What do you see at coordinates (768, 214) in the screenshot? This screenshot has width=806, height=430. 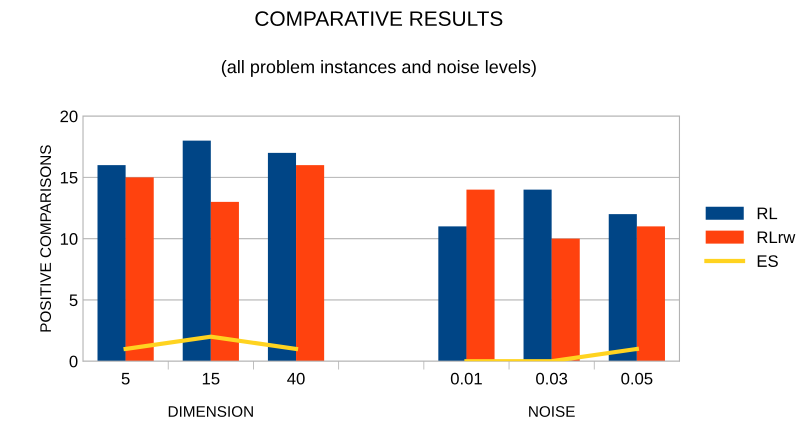 I see `legend-label: RL` at bounding box center [768, 214].